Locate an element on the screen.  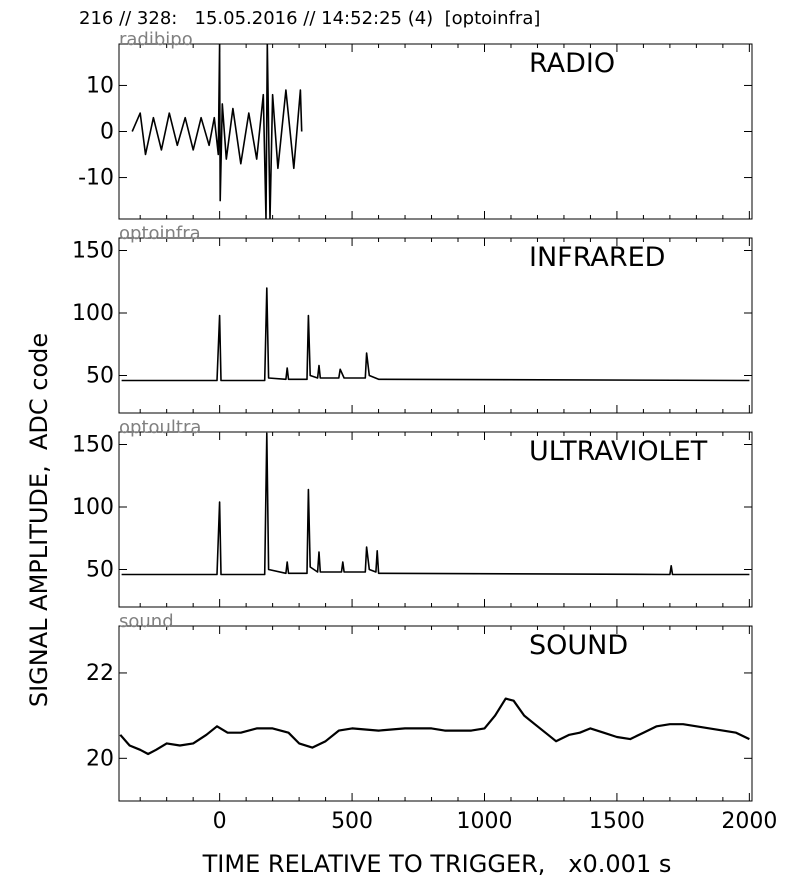
channel-label-radibipo: radibipo is located at coordinates (156, 39).